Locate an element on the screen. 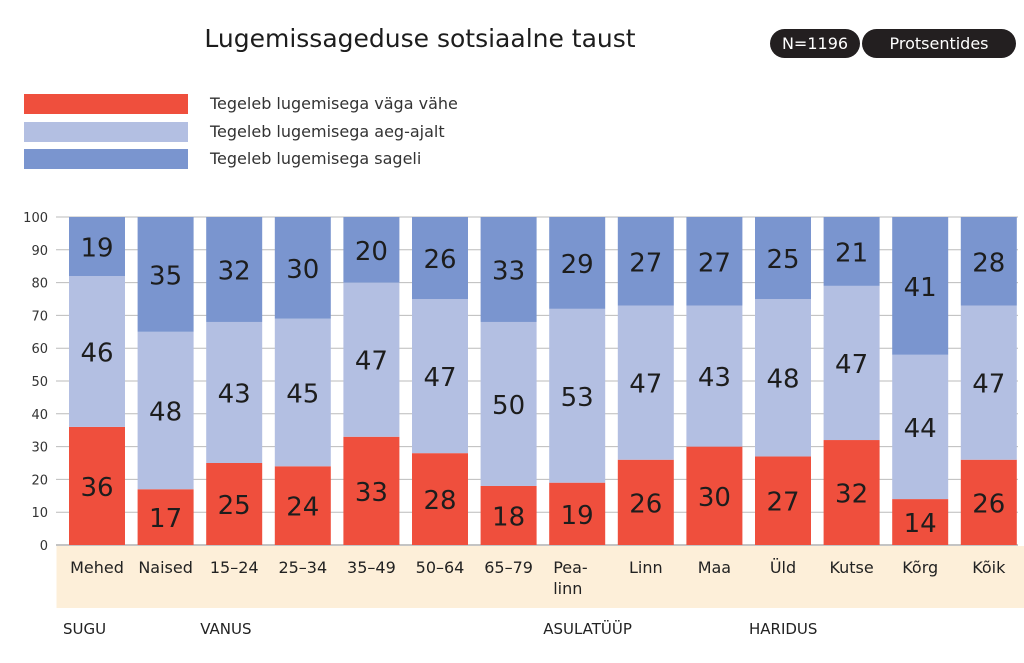 This screenshot has width=1024, height=663. y-tick-label: 80 is located at coordinates (39, 284).